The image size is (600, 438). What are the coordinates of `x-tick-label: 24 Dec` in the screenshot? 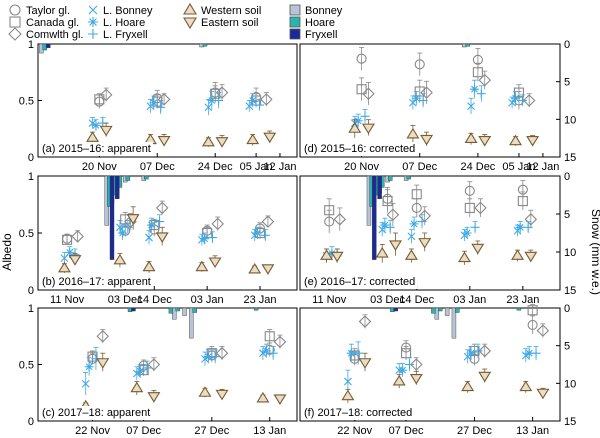 It's located at (477, 167).